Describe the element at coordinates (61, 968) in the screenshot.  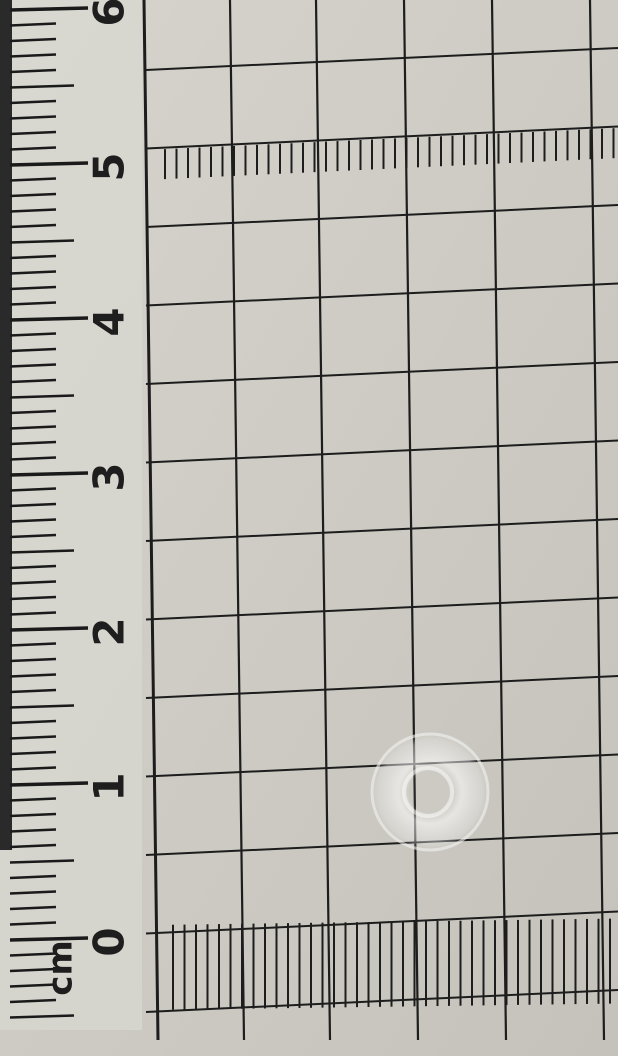
I see `unit-label: cm` at that location.